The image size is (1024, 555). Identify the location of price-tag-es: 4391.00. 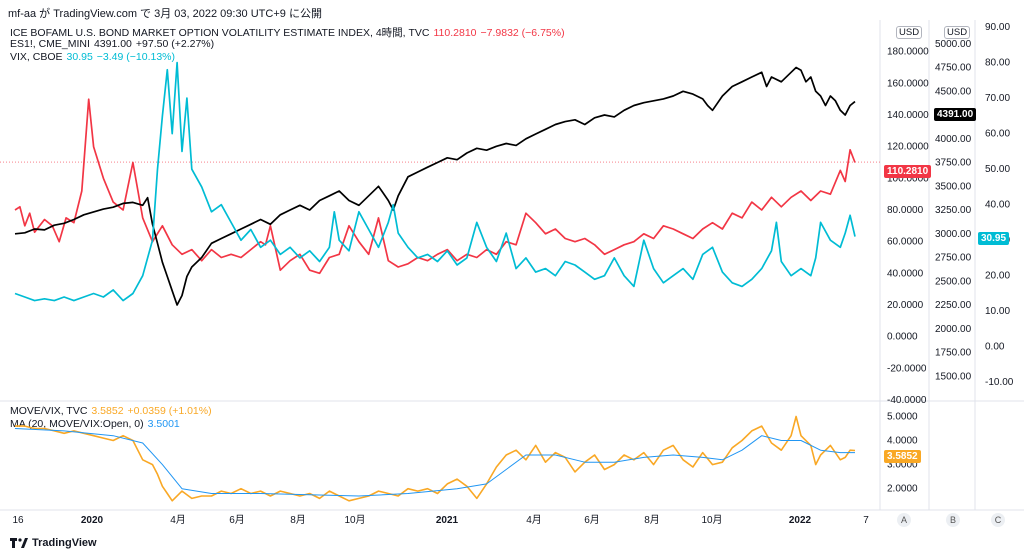
(955, 114).